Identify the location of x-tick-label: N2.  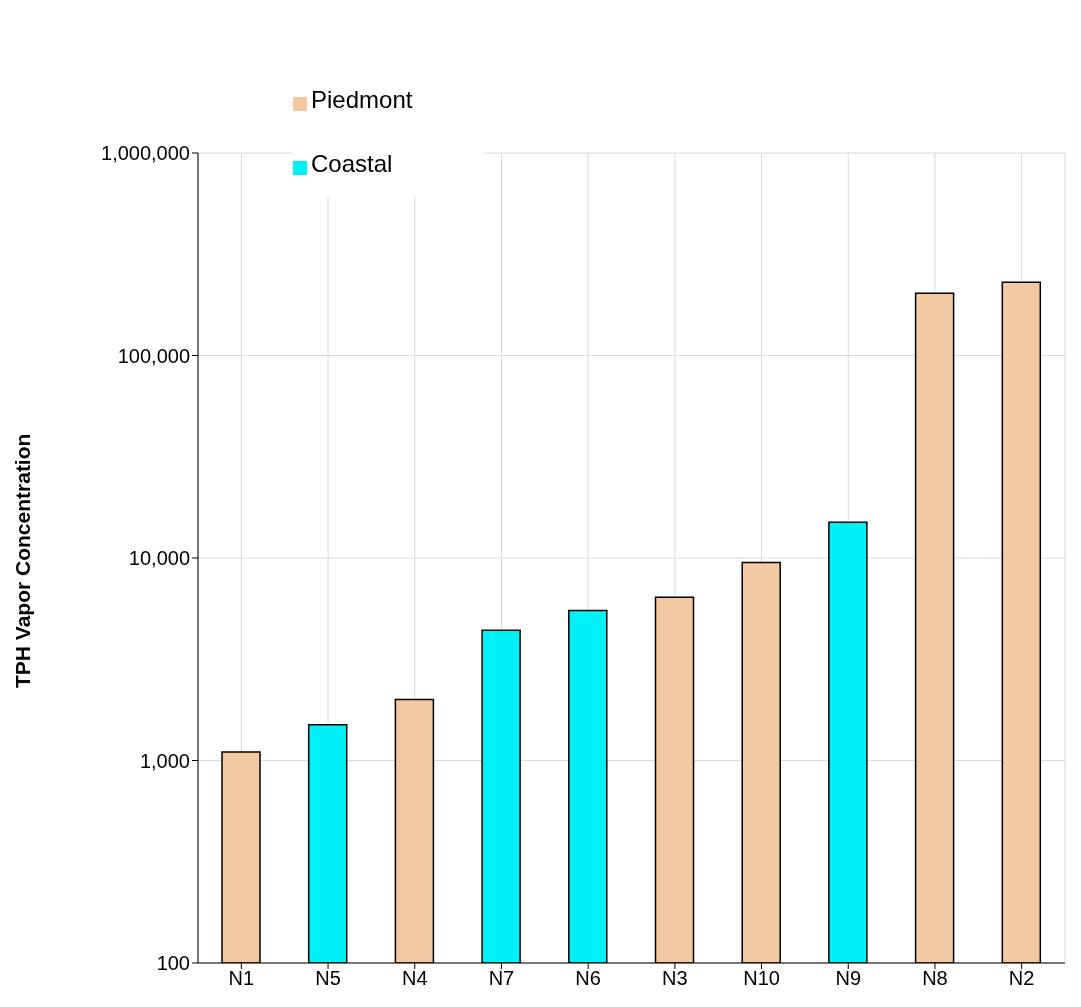
(1021, 978).